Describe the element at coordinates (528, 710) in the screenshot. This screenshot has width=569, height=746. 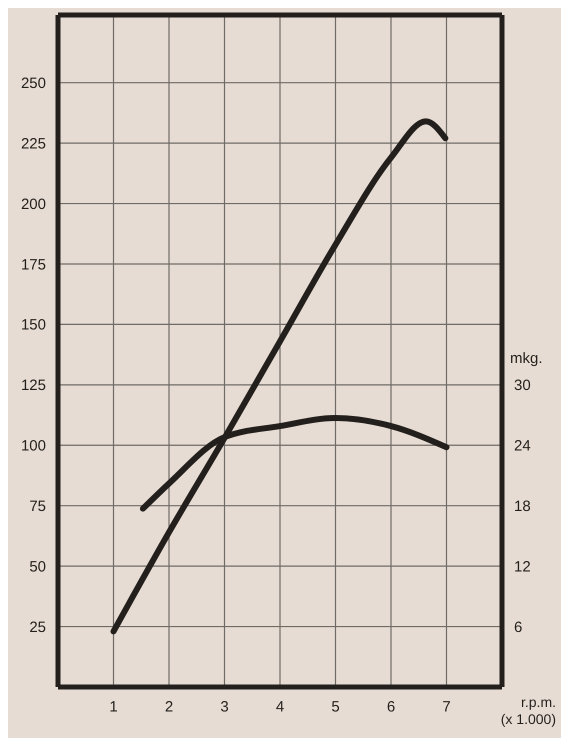
I see `x-axis-title: r.p.m. (x 1.000)` at that location.